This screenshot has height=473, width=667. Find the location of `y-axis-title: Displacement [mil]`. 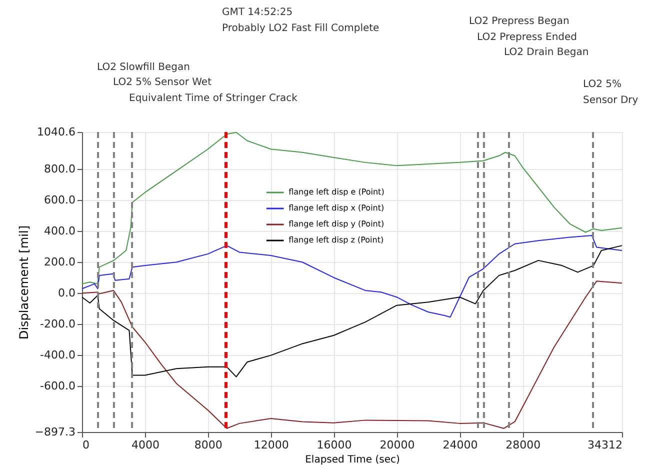

y-axis-title: Displacement [mil] is located at coordinates (23, 282).